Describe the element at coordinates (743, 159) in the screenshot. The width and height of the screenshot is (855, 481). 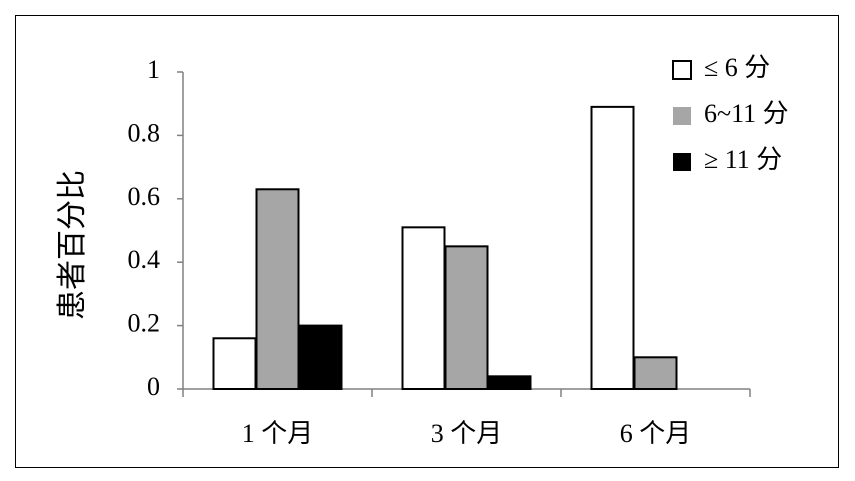
I see `legend-label: ≥ 11 分` at that location.